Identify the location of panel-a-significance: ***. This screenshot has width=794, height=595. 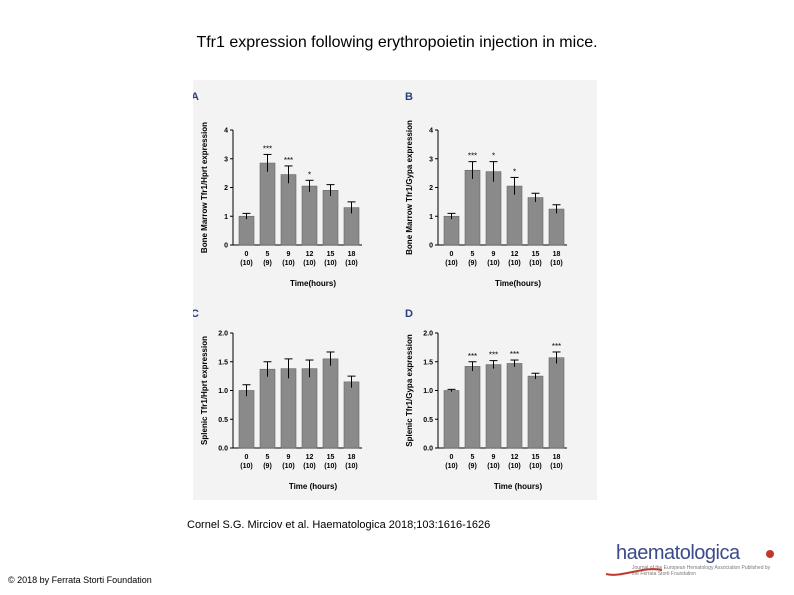
(288, 160).